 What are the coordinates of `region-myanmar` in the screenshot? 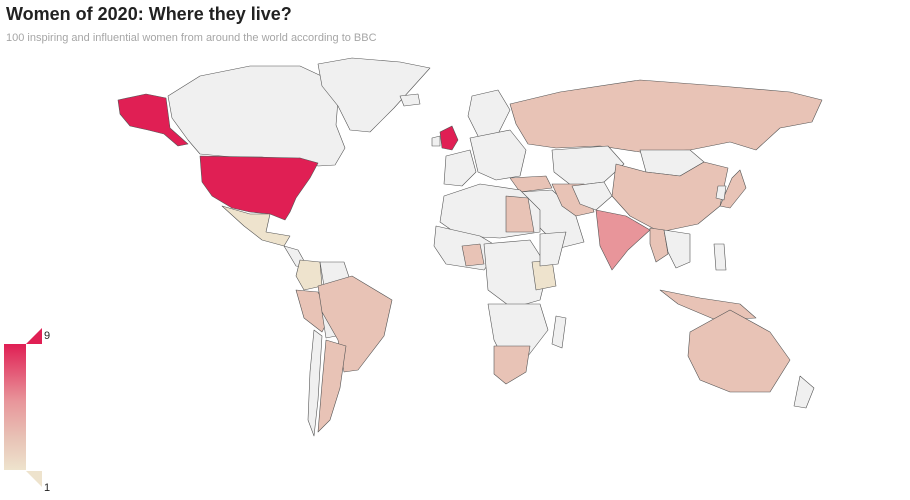 It's located at (659, 245).